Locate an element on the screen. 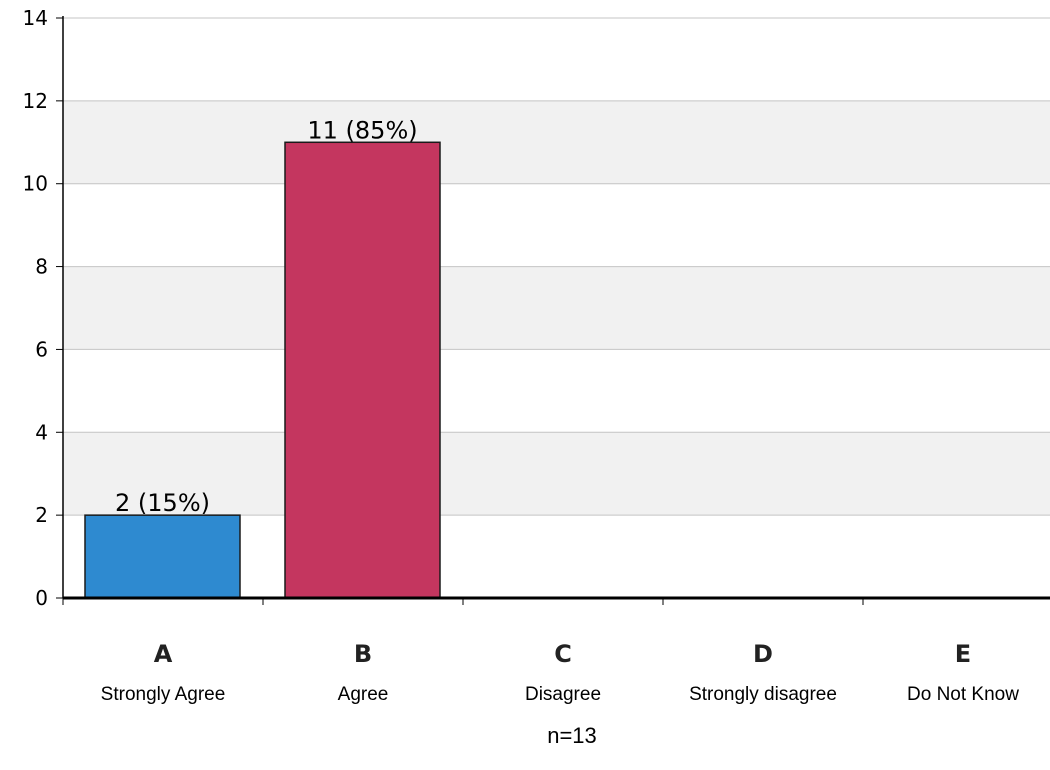 This screenshot has height=770, width=1050. category-name-e: Do Not Know is located at coordinates (963, 694).